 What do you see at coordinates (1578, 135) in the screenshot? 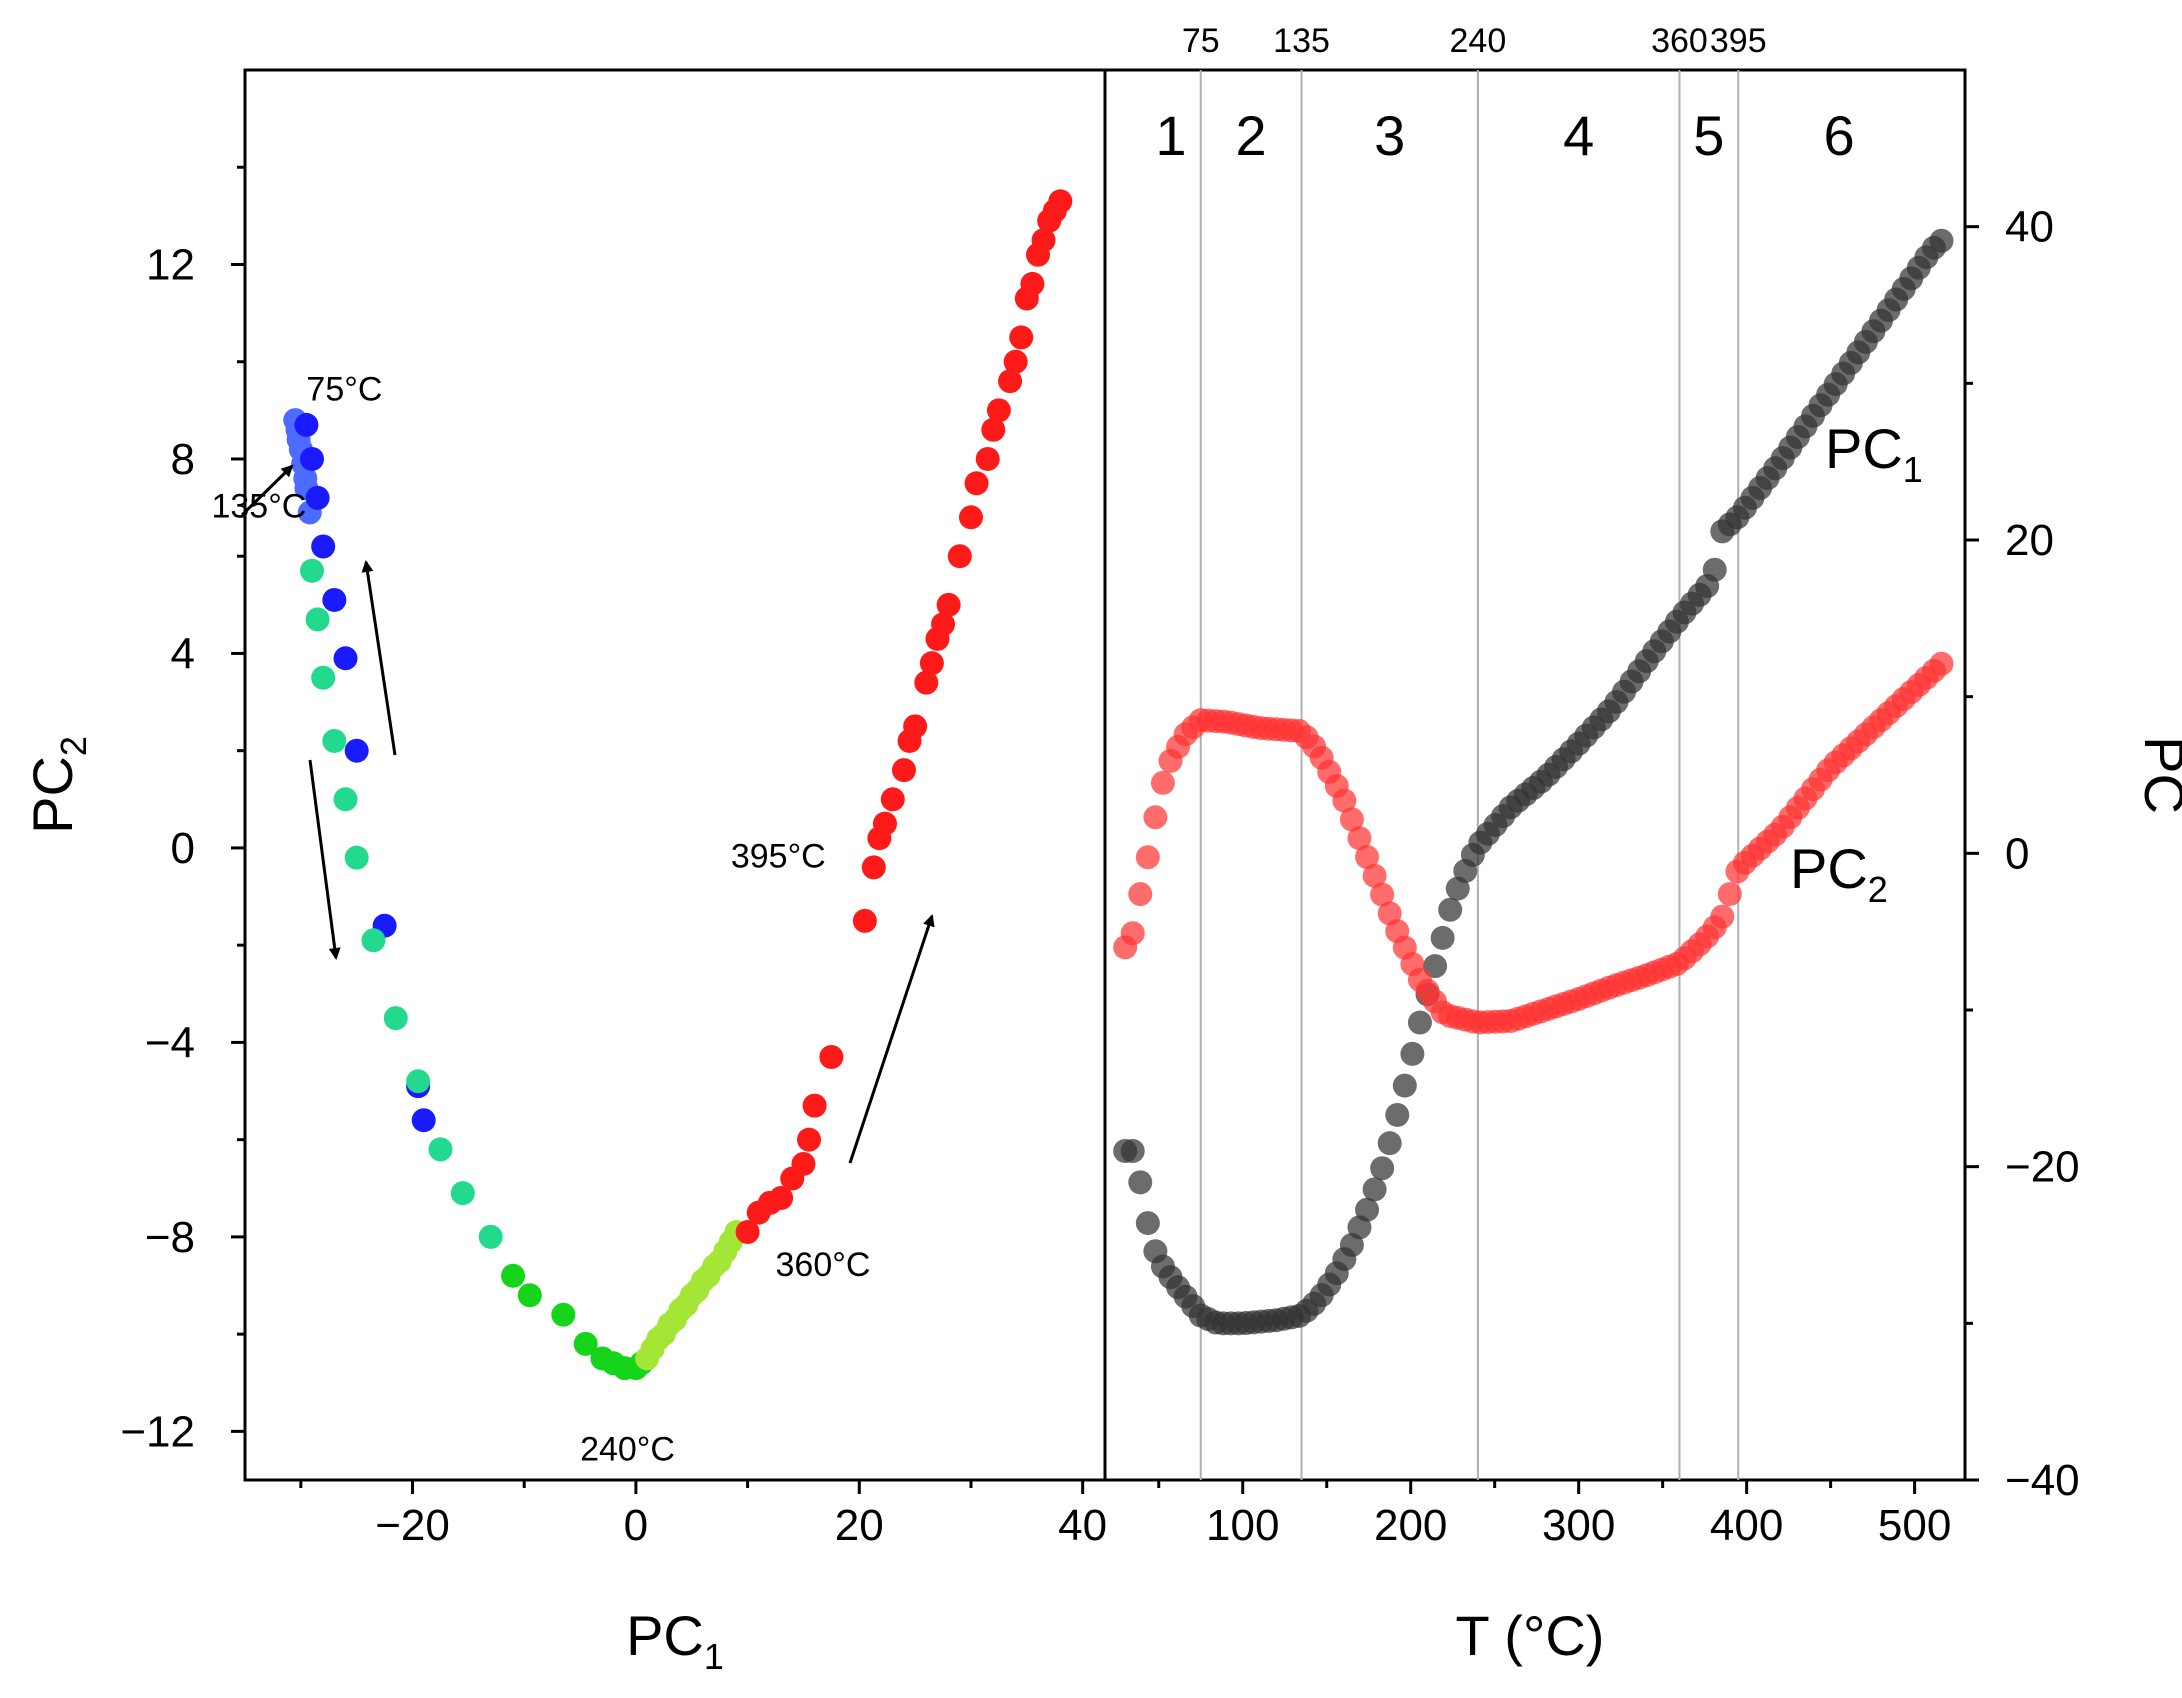
I see `region-number: 4` at bounding box center [1578, 135].